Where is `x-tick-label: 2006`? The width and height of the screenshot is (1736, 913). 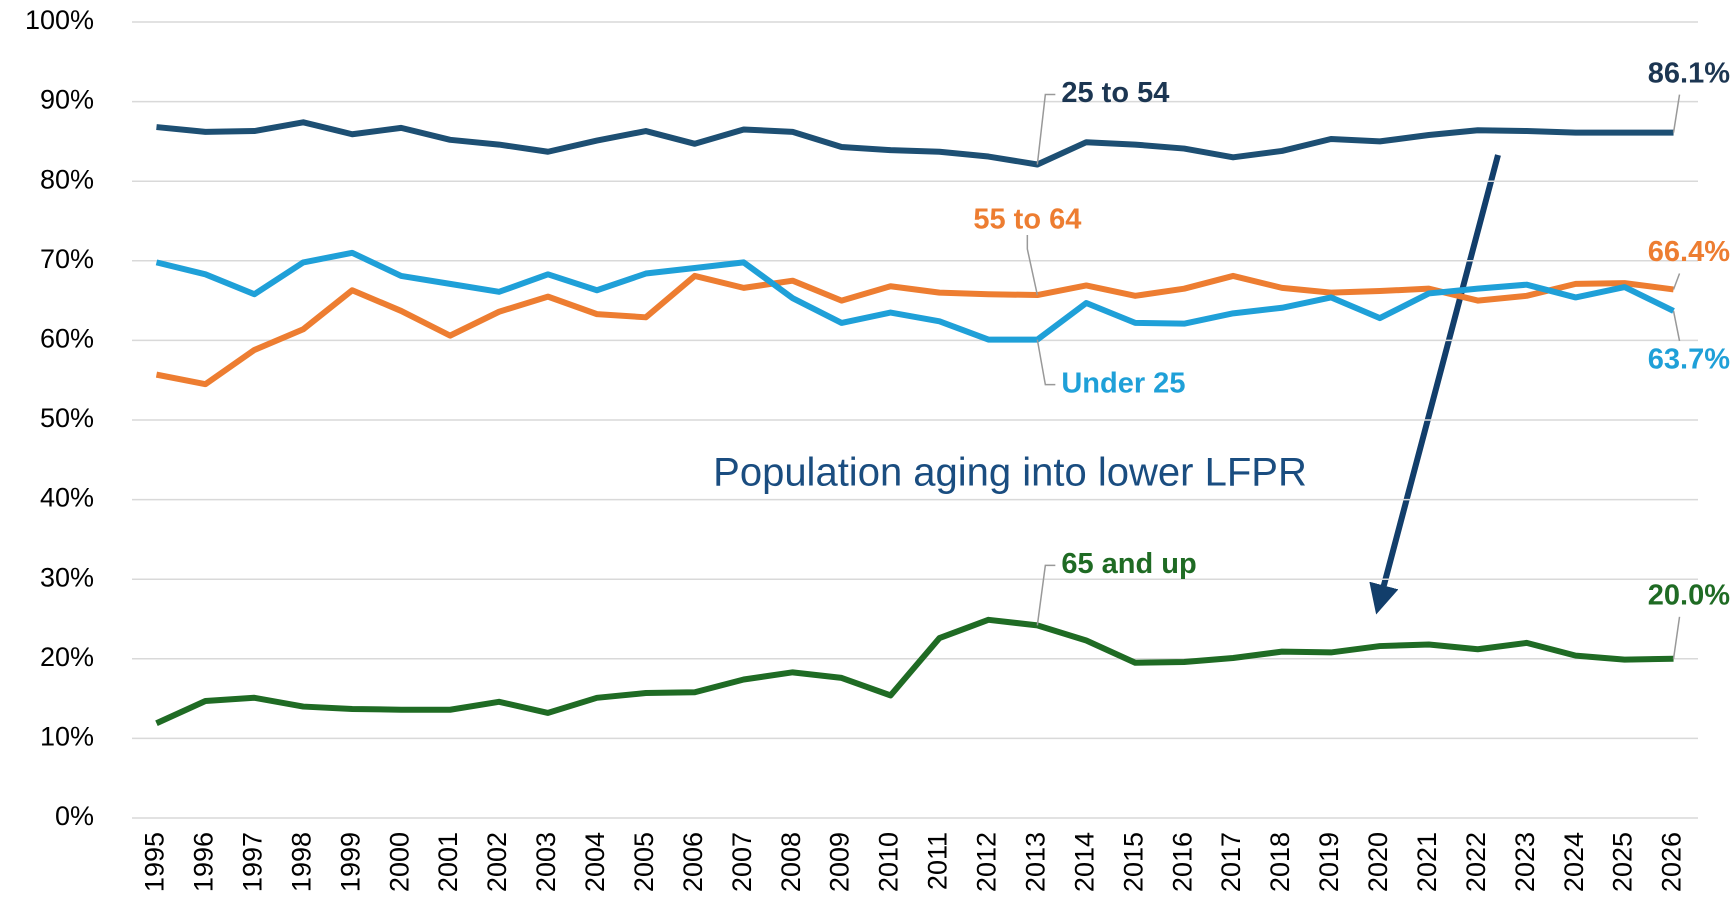
x-tick-label: 2006 is located at coordinates (693, 862).